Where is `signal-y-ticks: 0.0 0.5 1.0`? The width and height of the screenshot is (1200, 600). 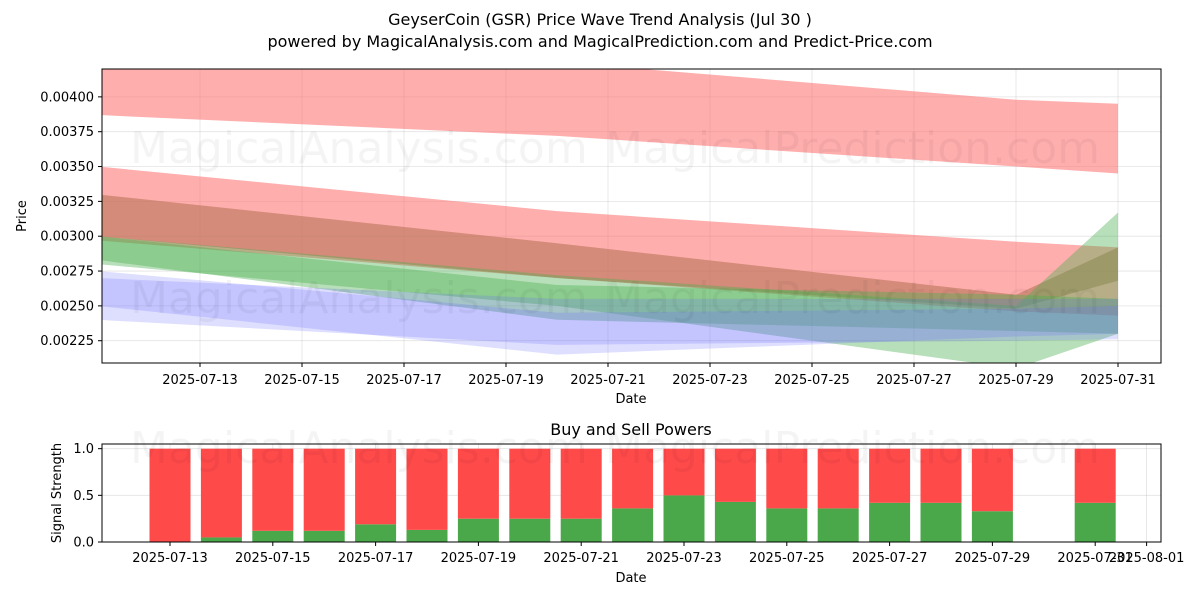
signal-y-ticks: 0.0 0.5 1.0 is located at coordinates (87, 496).